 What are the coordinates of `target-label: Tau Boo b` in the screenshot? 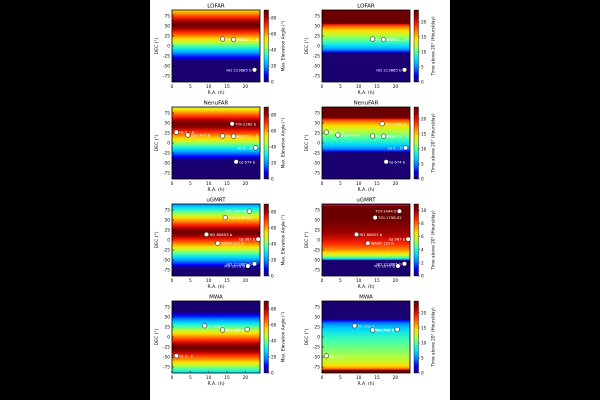 It's located at (385, 330).